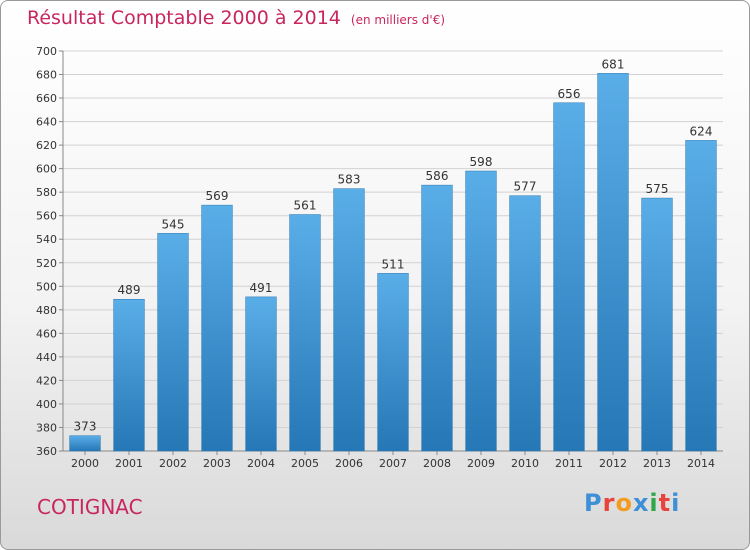 The image size is (750, 550). I want to click on data-label-2001: 489, so click(129, 290).